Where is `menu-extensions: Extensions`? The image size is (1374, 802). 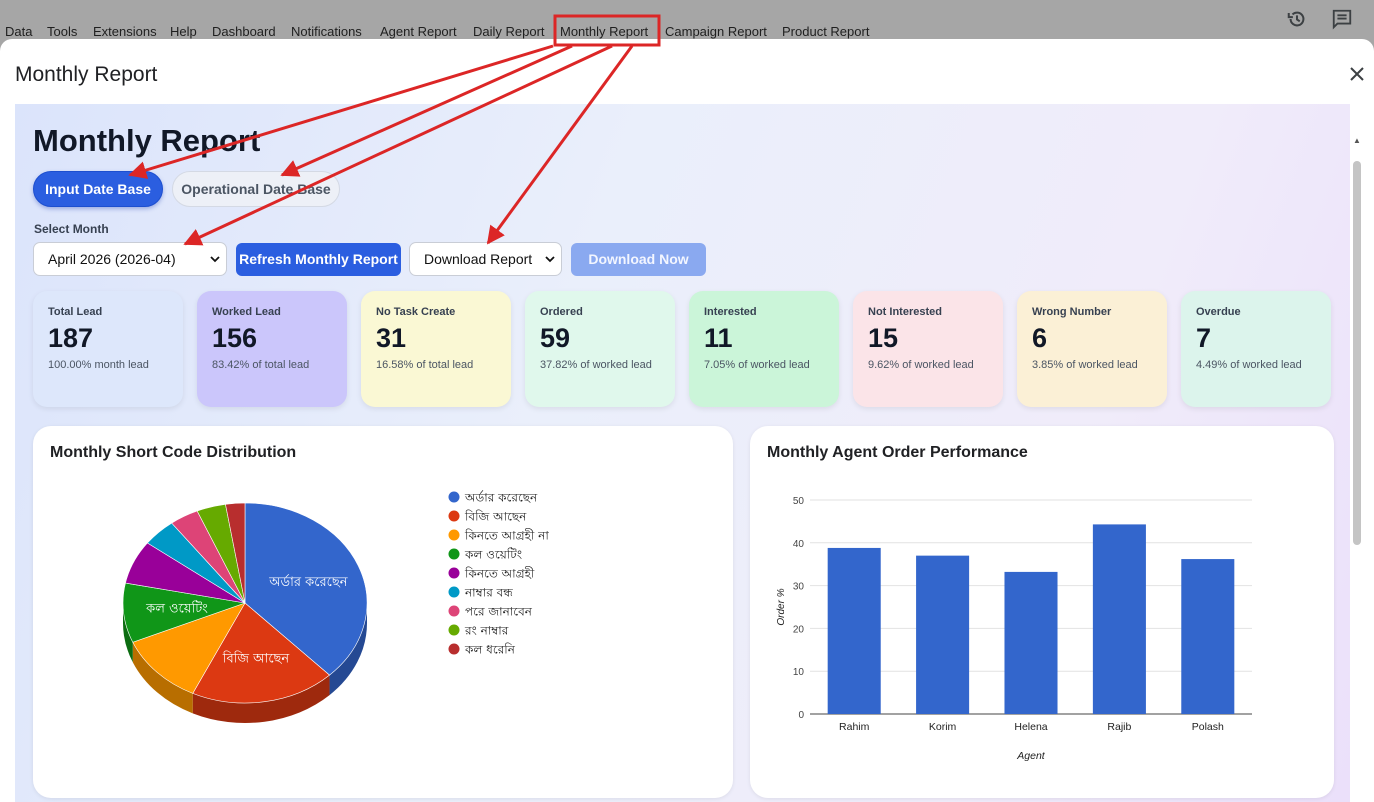
menu-extensions: Extensions is located at coordinates (125, 31).